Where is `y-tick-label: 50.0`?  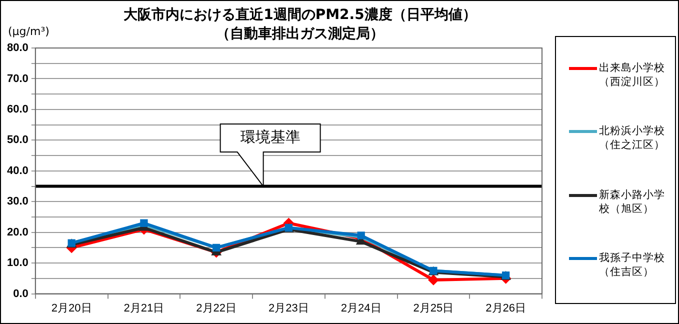
y-tick-label: 50.0 is located at coordinates (17, 140).